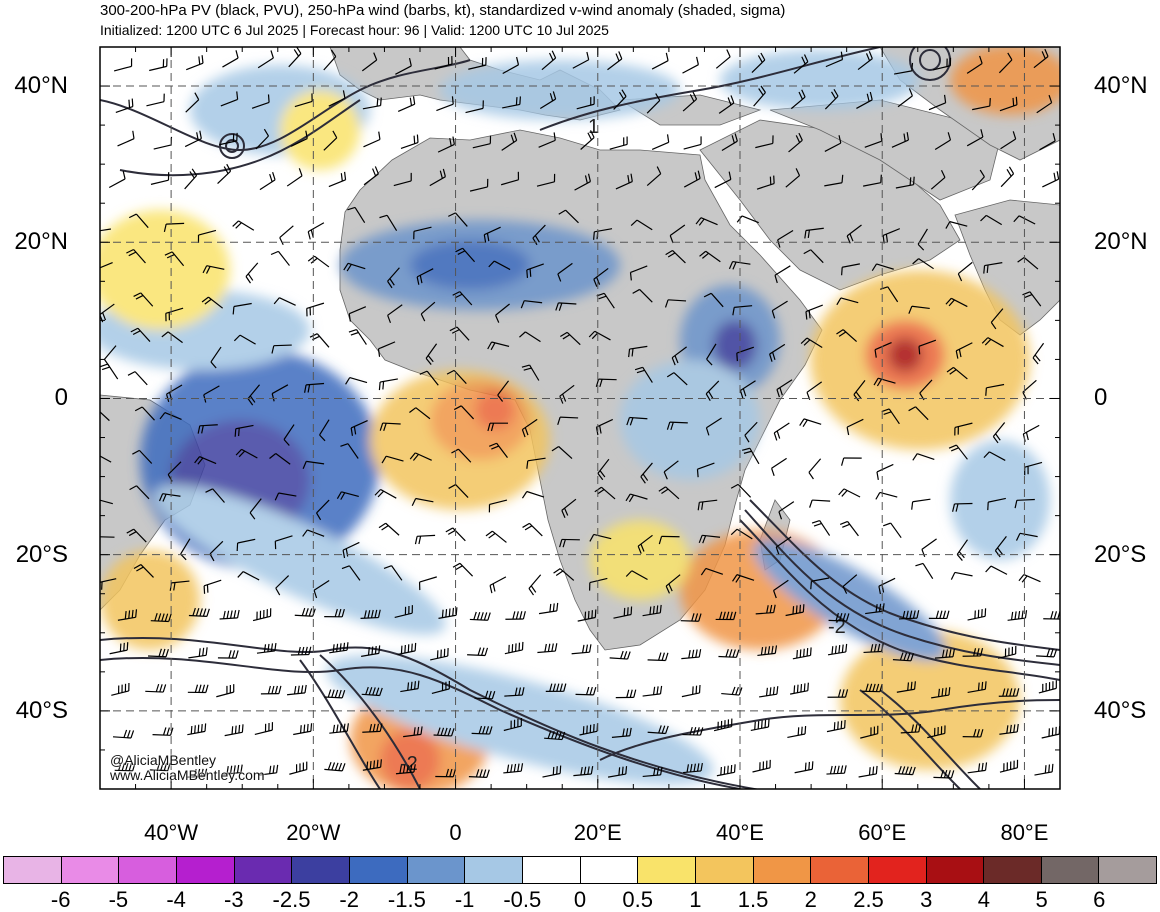 The height and width of the screenshot is (912, 1160). I want to click on colorbar-tick-label: -1, so click(464, 899).